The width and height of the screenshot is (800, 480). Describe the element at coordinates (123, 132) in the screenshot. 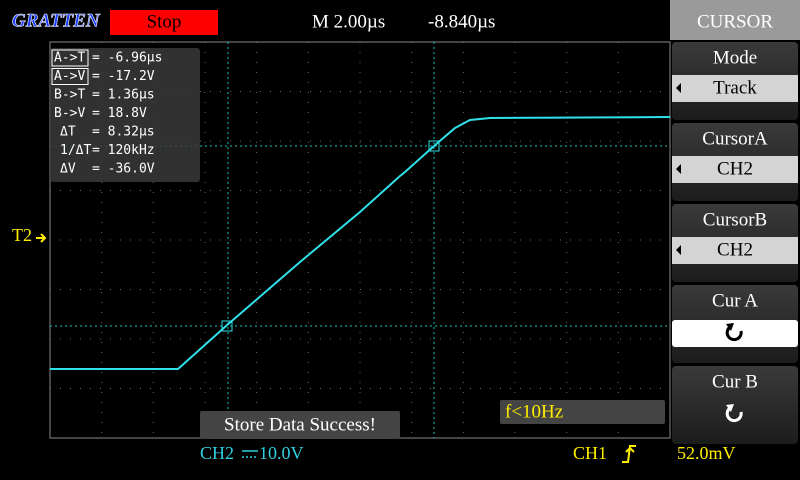

I see `measurement-value: = 8.32µs` at that location.